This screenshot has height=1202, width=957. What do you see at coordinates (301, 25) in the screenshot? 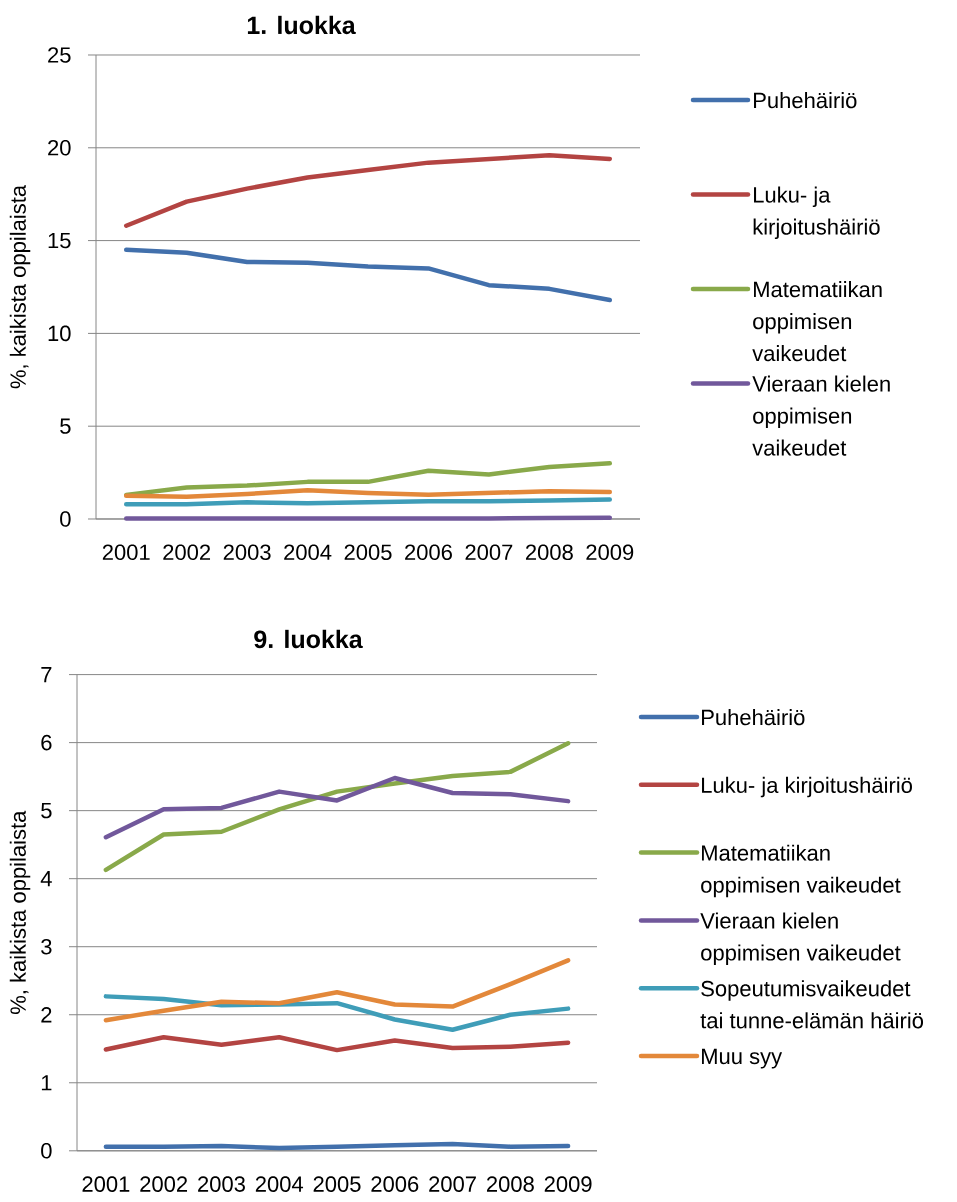
I see `chart-title: 1. luokka` at bounding box center [301, 25].